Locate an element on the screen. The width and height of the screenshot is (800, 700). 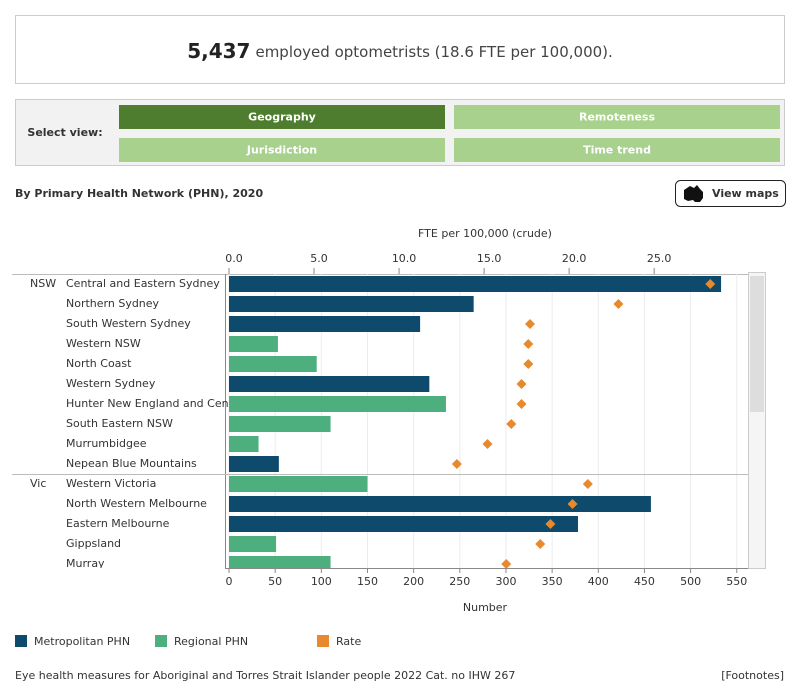
category-label: Northern Sydney is located at coordinates (113, 303).